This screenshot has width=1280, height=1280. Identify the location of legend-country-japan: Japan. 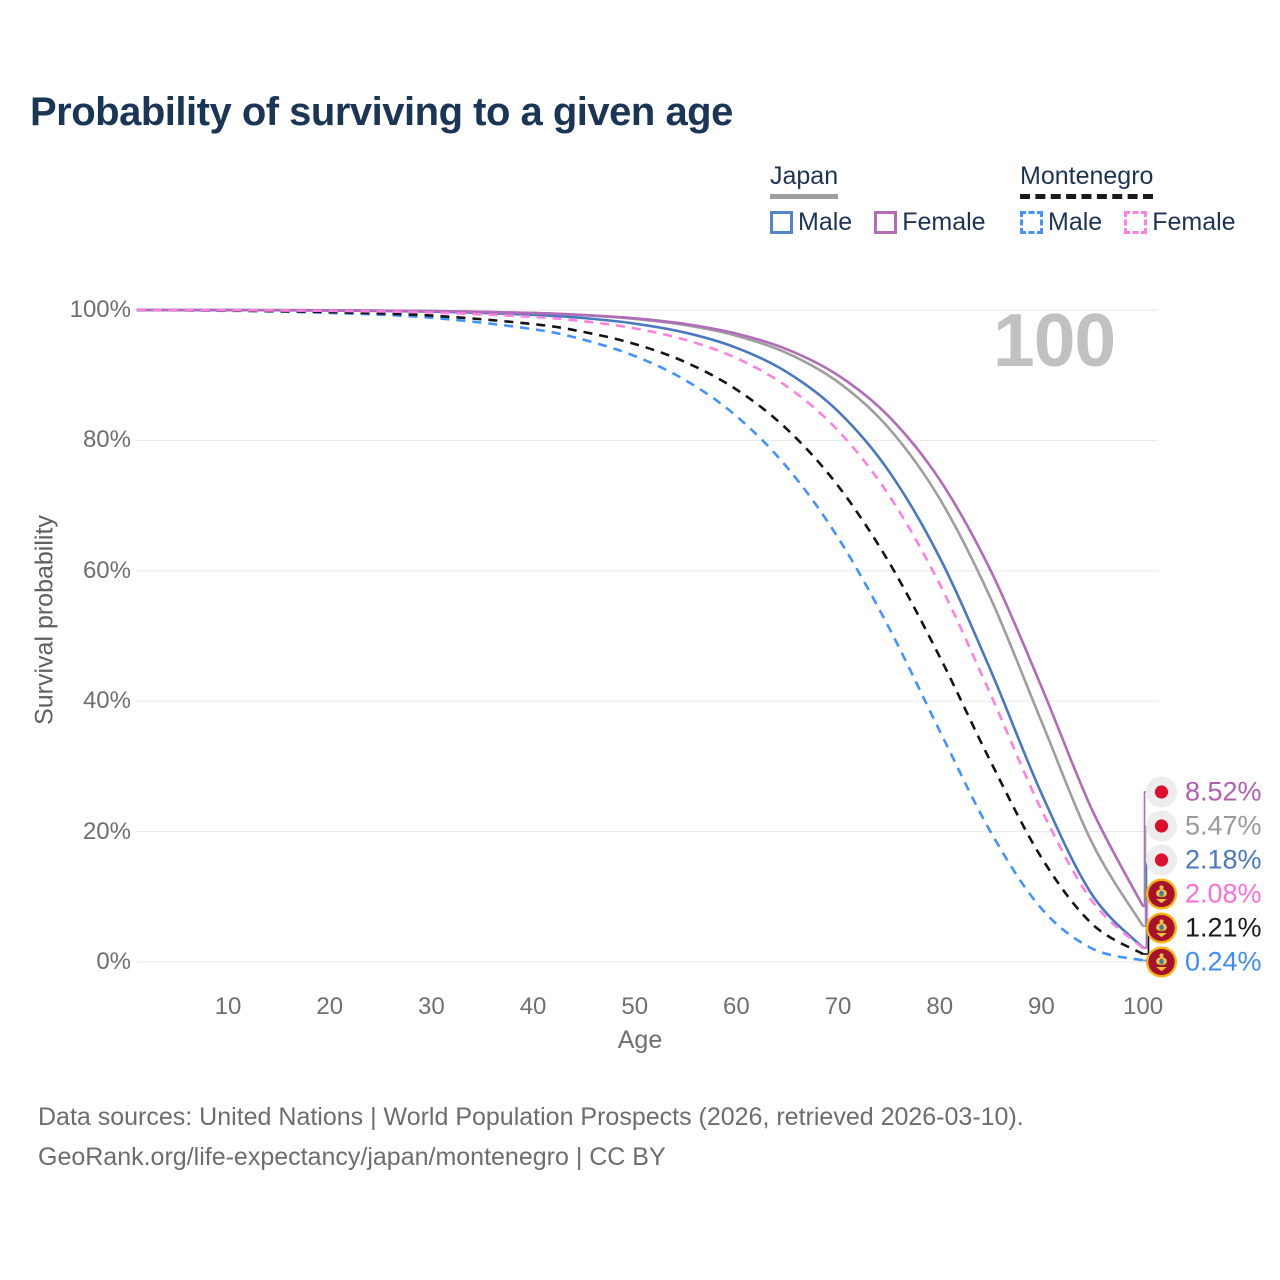
(804, 180).